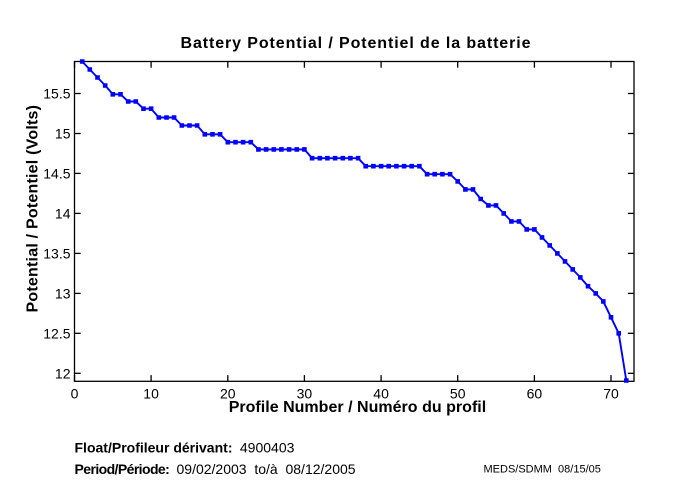 The width and height of the screenshot is (680, 500). I want to click on svg-text: 4900403, so click(267, 448).